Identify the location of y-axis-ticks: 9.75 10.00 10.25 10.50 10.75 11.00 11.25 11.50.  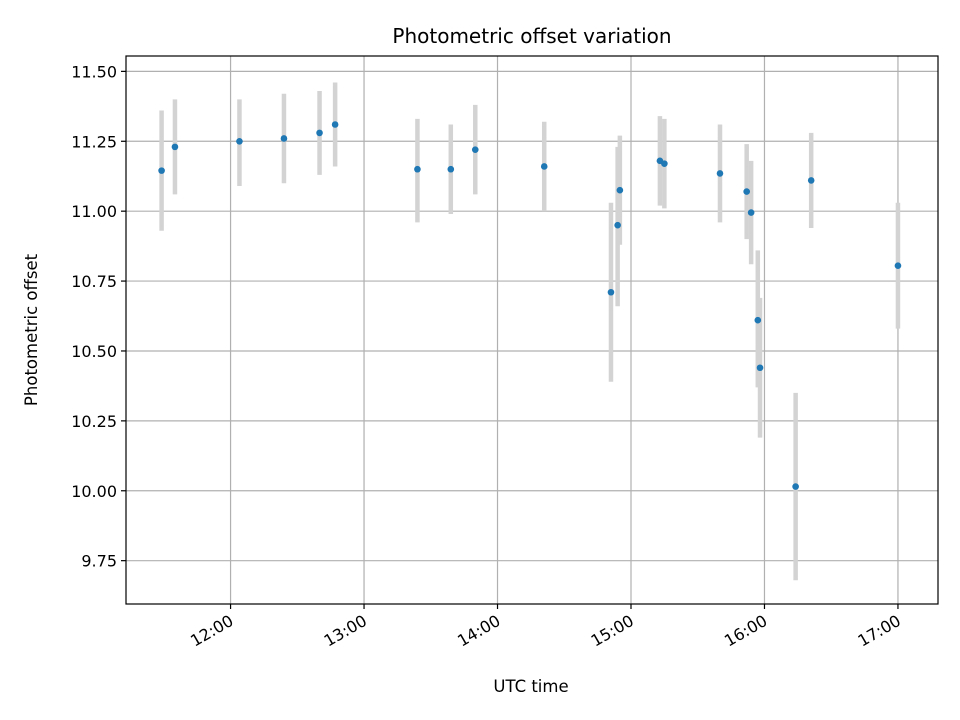
(98, 316).